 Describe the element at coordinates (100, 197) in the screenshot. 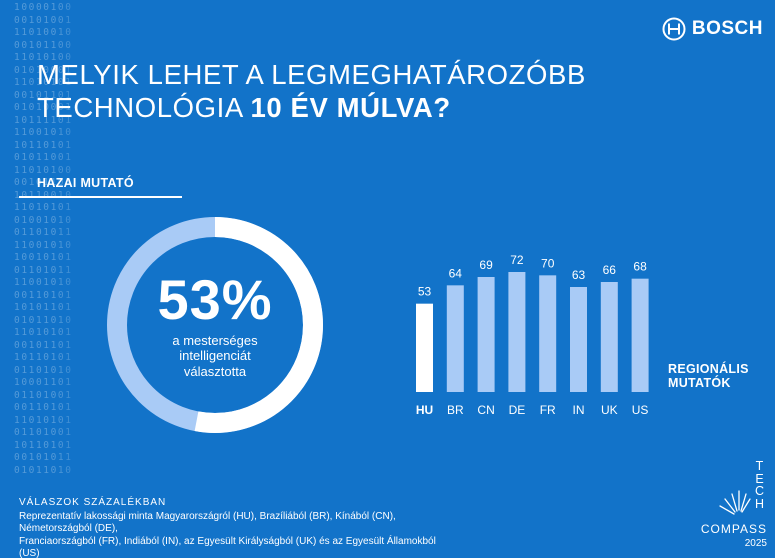

I see `section-divider` at that location.